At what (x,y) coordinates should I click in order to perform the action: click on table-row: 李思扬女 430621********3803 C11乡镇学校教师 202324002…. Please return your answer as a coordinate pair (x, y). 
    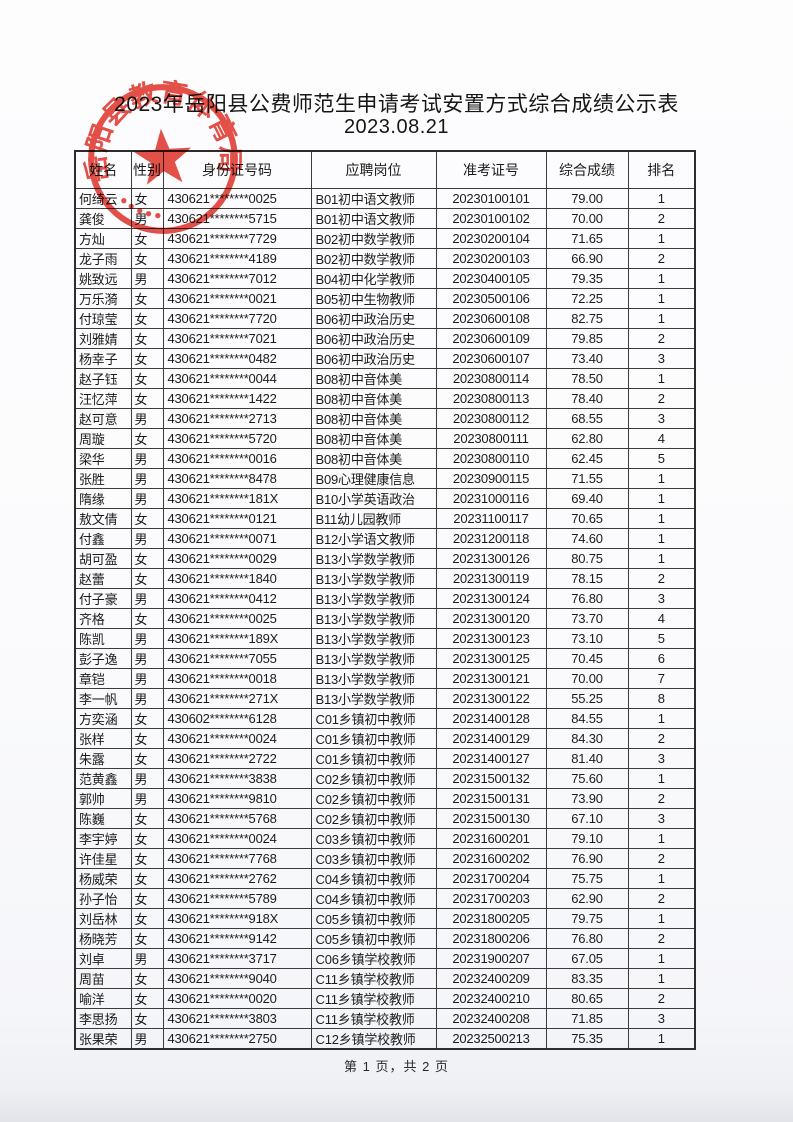
    Looking at the image, I should click on (385, 1018).